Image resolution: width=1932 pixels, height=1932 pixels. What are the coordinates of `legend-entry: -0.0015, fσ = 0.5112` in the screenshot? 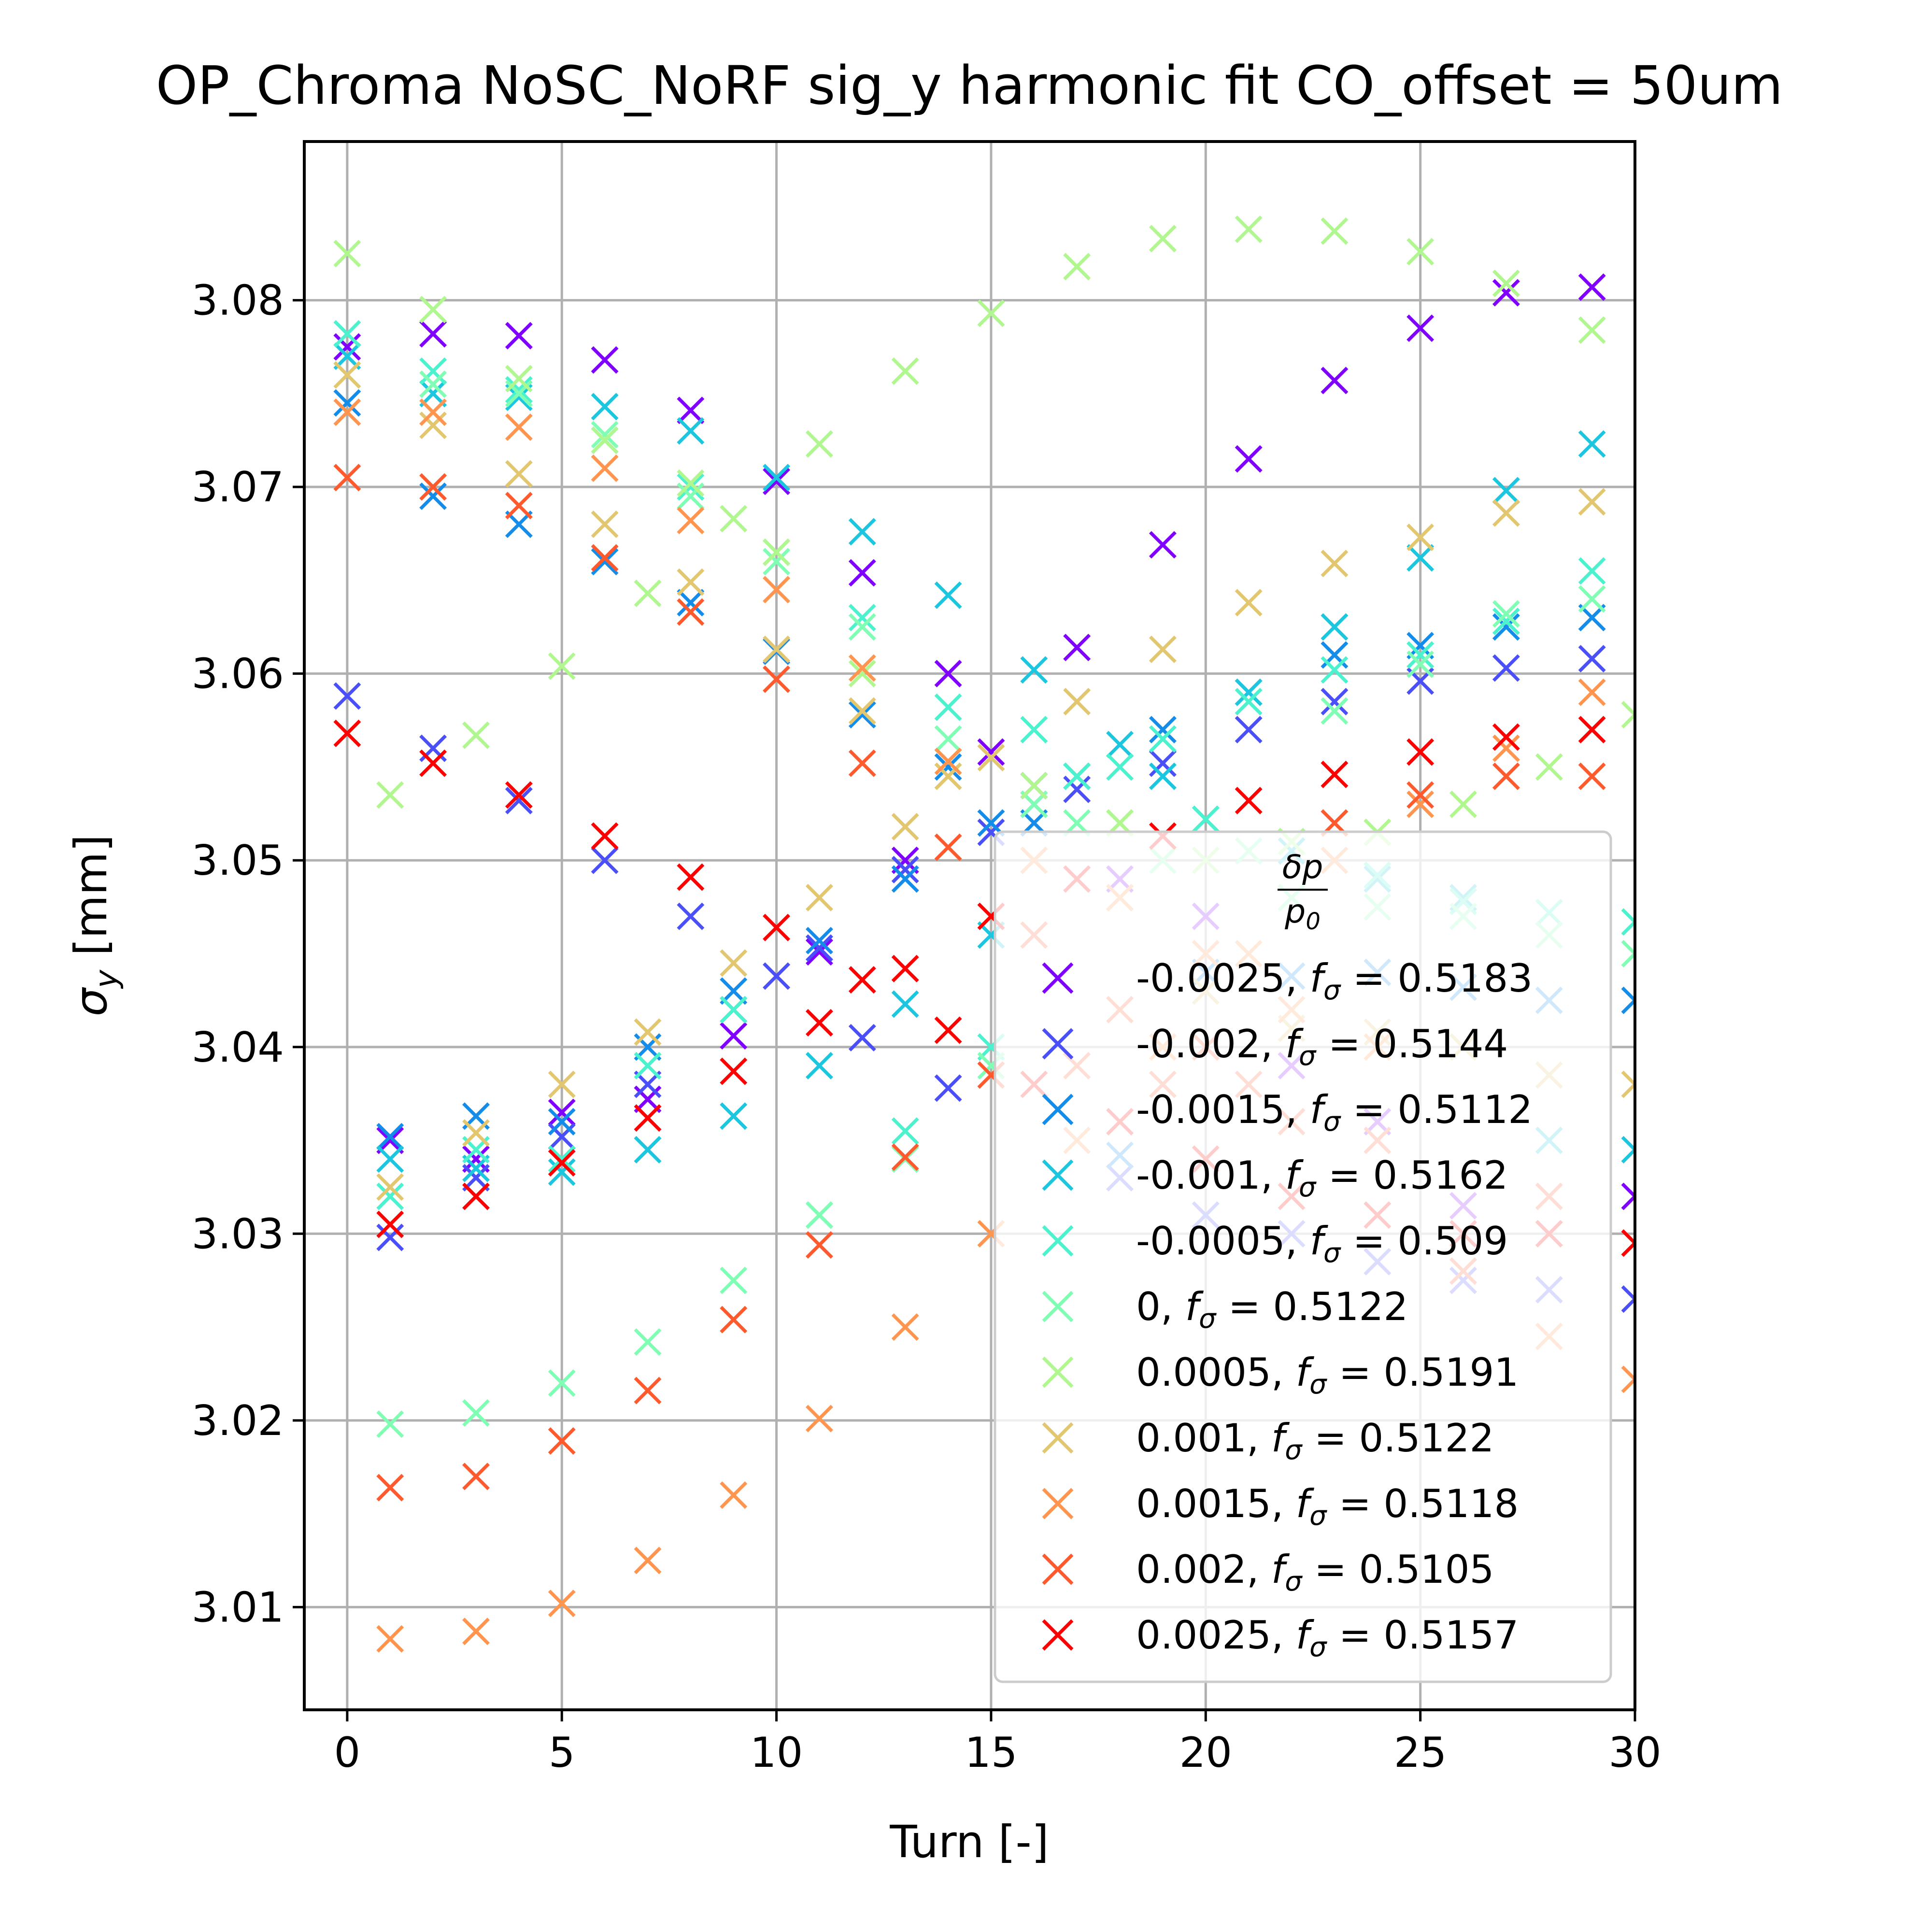 It's located at (1287, 1112).